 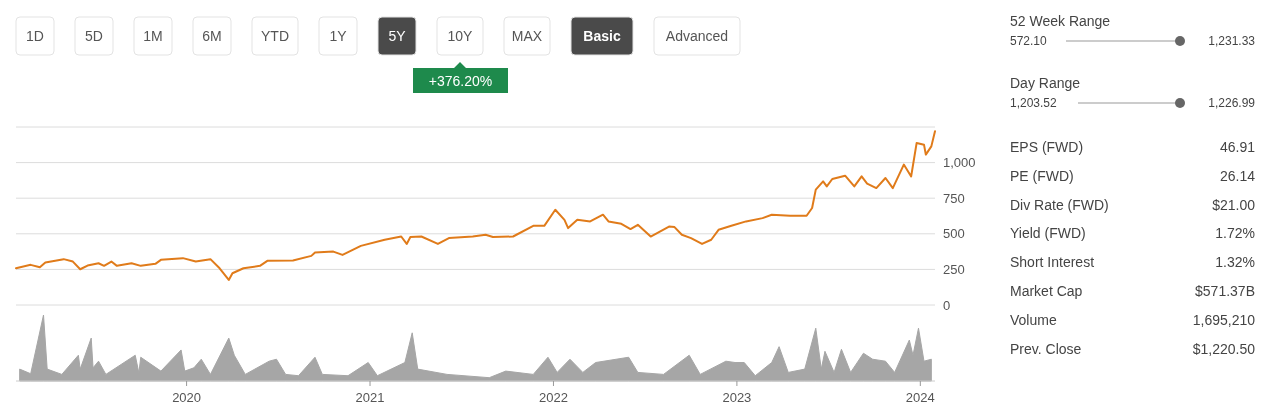 What do you see at coordinates (94, 36) in the screenshot?
I see `button: 5D` at bounding box center [94, 36].